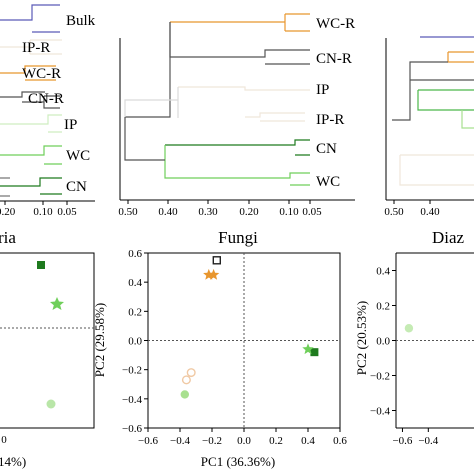 This screenshot has width=474, height=474. I want to click on bacteria-leaf-labels: Bulk IP-R WC-R CN-R IP WC CN, so click(59, 104).